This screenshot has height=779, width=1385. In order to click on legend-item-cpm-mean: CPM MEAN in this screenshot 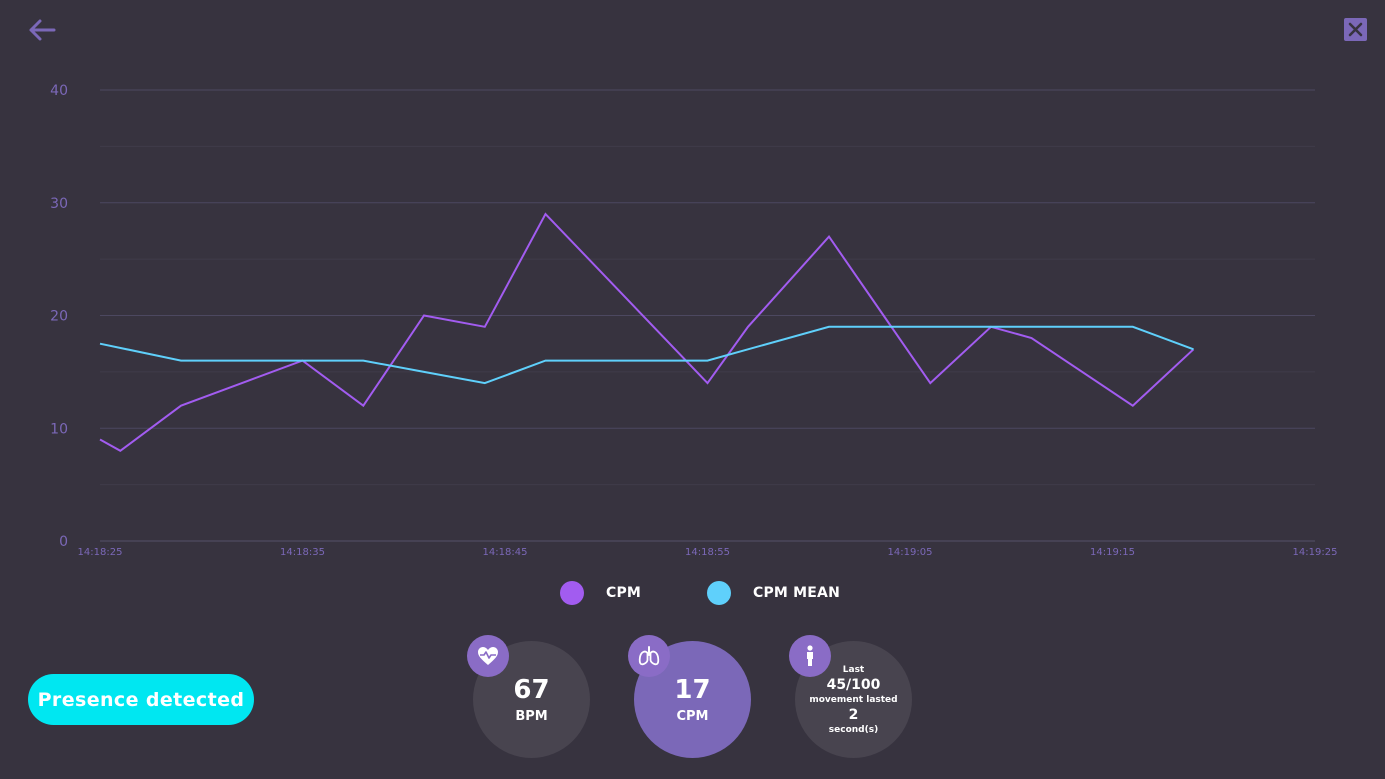, I will do `click(773, 593)`.